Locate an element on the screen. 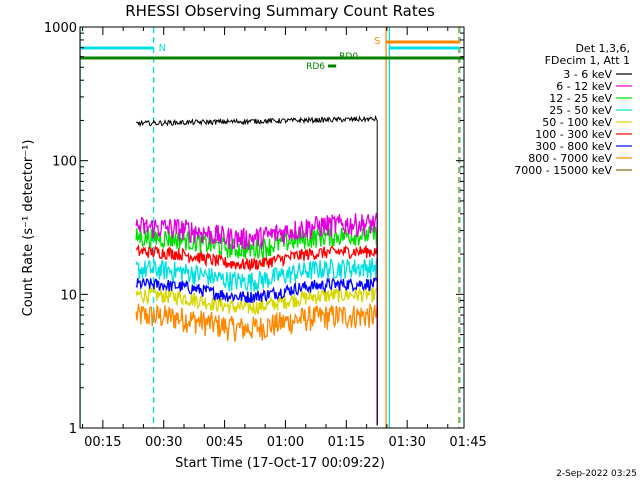 Image resolution: width=640 pixels, height=480 pixels. series-line-100-300-keV is located at coordinates (256, 334).